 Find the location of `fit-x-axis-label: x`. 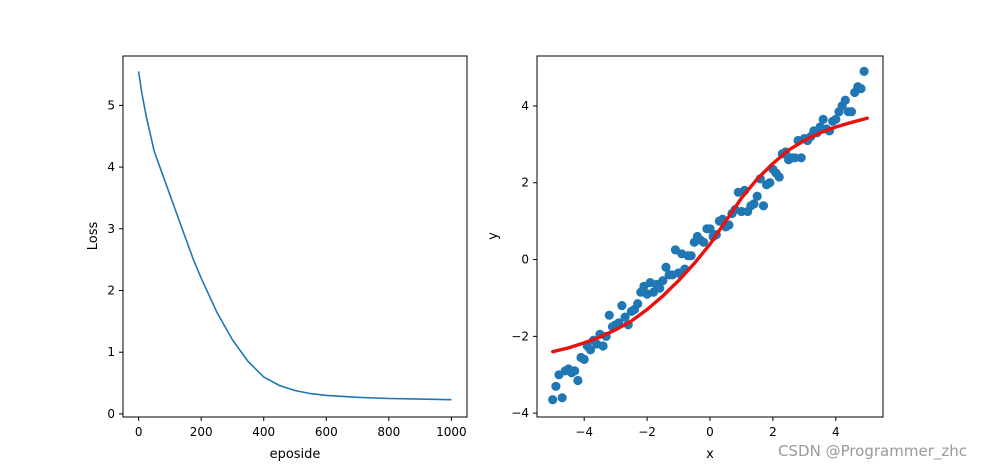

fit-x-axis-label: x is located at coordinates (710, 454).